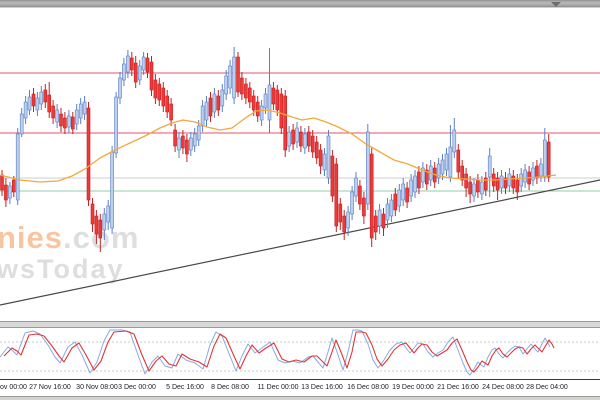 This screenshot has width=600, height=400. What do you see at coordinates (547, 387) in the screenshot?
I see `date-label: 28 Dec 04:00` at bounding box center [547, 387].